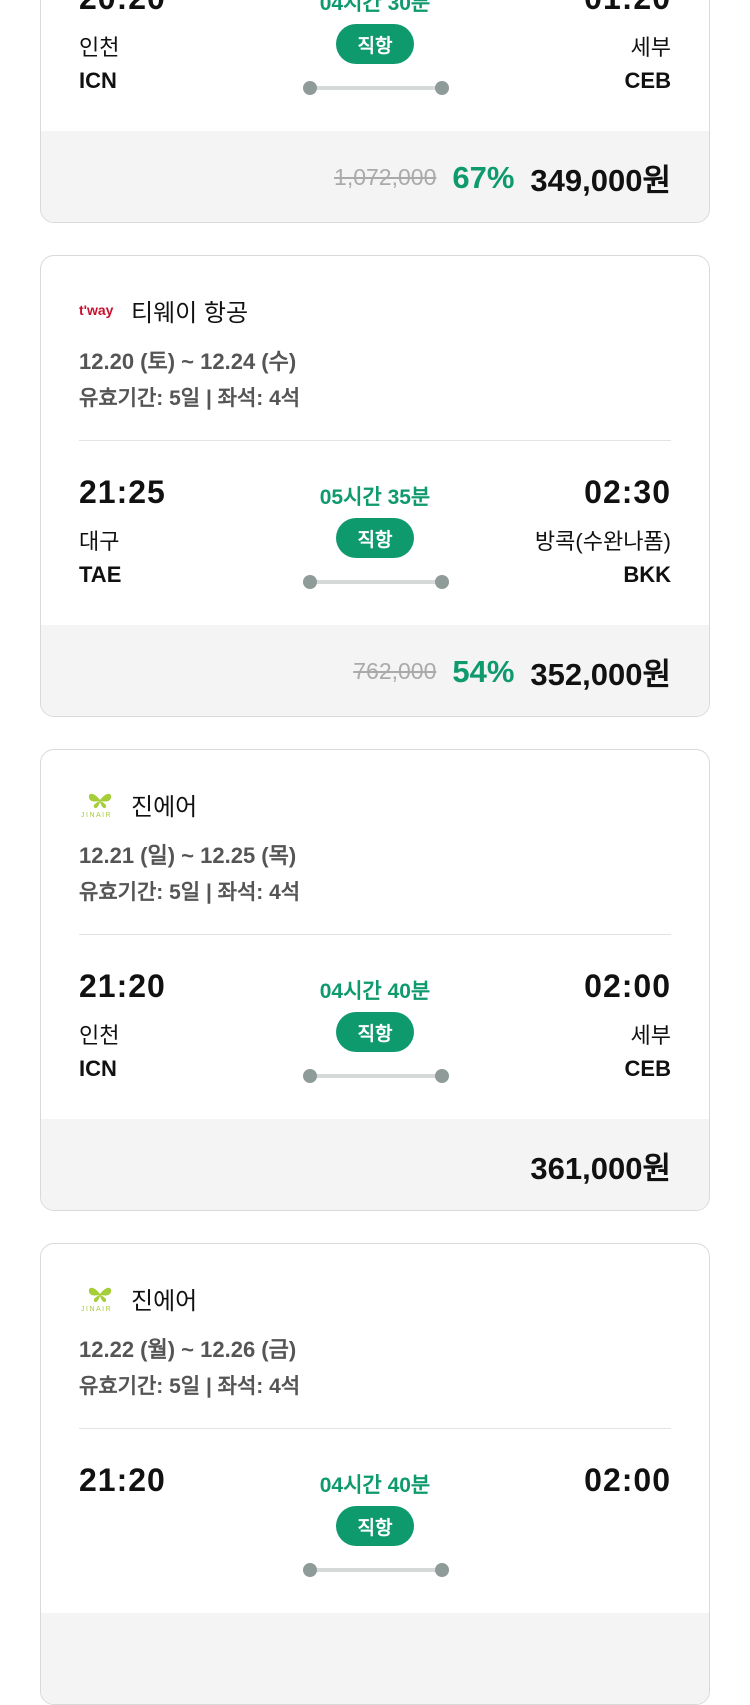 Image resolution: width=750 pixels, height=1705 pixels. What do you see at coordinates (375, 7) in the screenshot?
I see `flight-duration: 04시간 30분` at bounding box center [375, 7].